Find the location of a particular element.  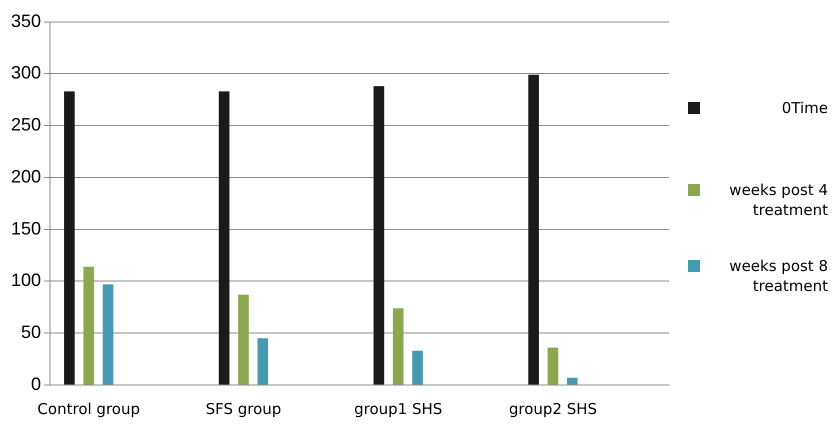

y-tick-label: 100 is located at coordinates (26, 280).